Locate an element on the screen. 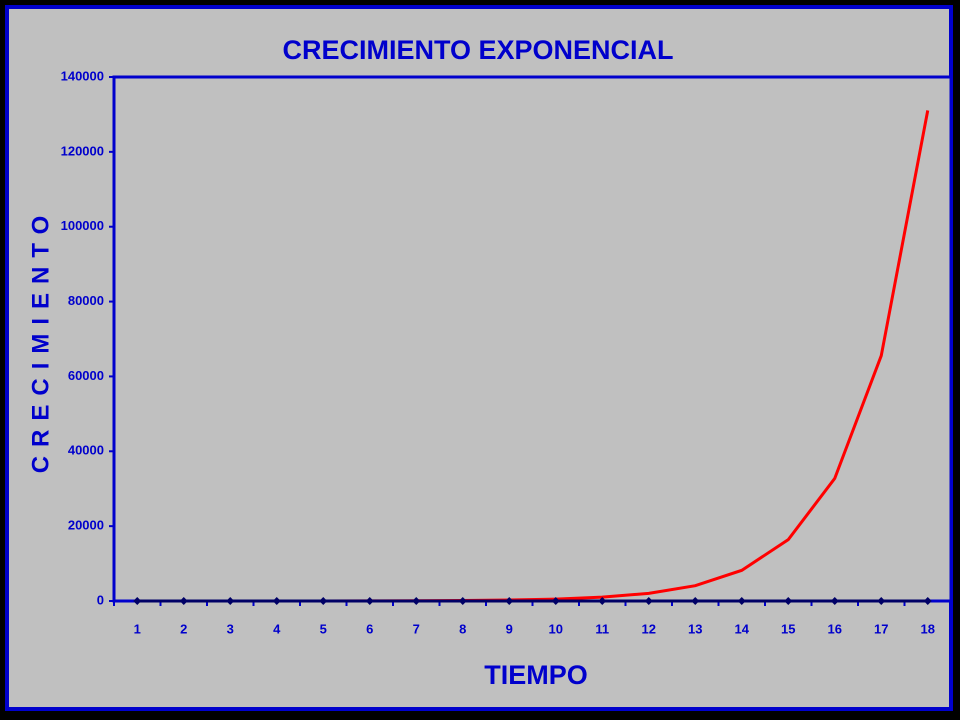 The height and width of the screenshot is (720, 960). chart-title: CRECIMIENTO EXPONENCIAL is located at coordinates (477, 50).